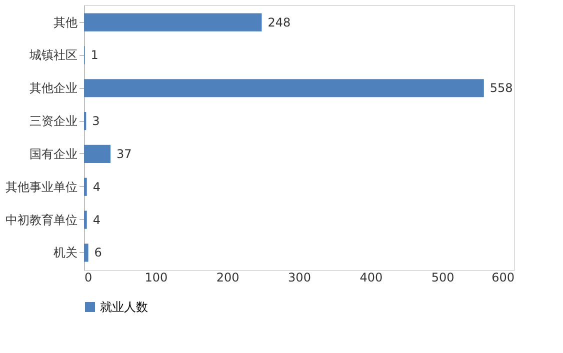  What do you see at coordinates (98, 253) in the screenshot?
I see `data-label: 6` at bounding box center [98, 253].